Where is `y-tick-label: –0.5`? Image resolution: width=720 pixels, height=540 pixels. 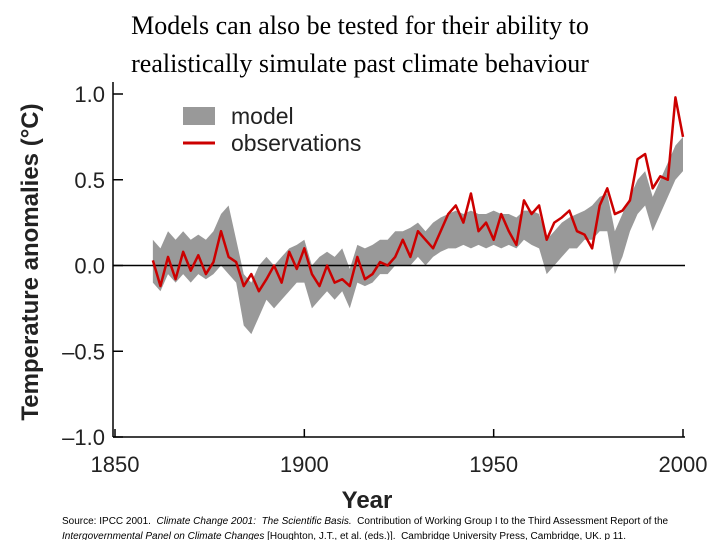 y-tick-label: –0.5 is located at coordinates (83, 351).